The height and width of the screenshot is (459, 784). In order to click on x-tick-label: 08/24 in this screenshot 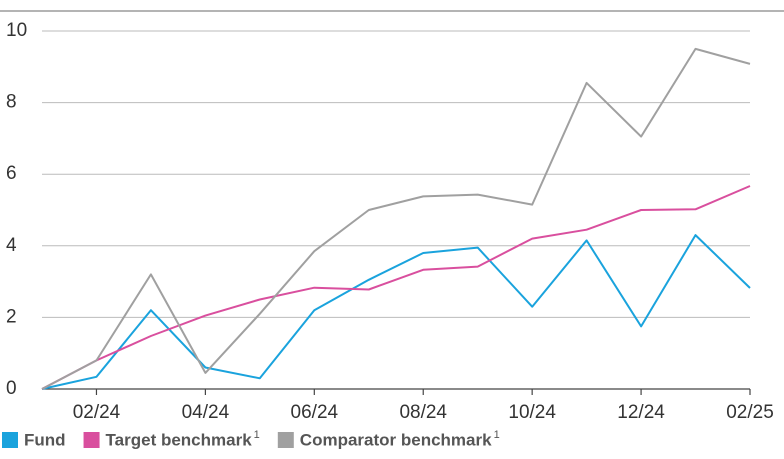, I will do `click(423, 412)`.